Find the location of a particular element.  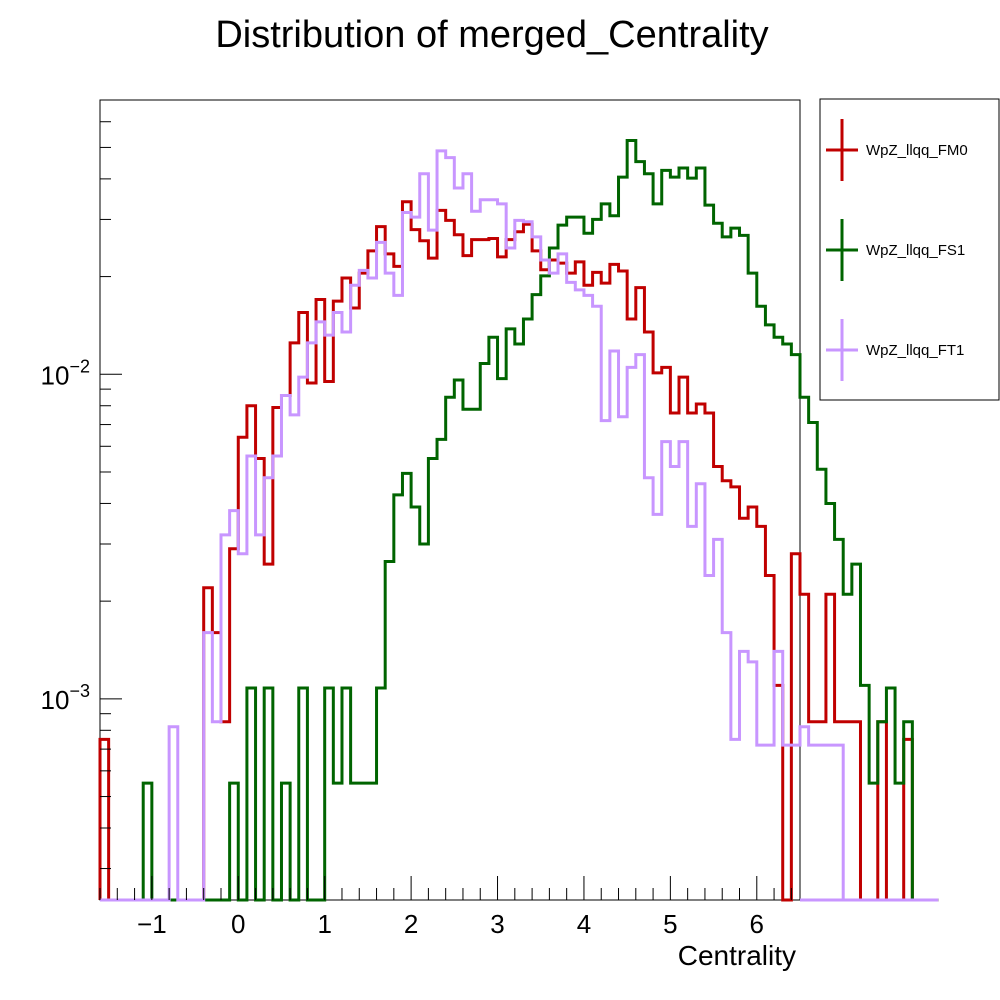

legend: WpZ_llqq_FM0 WpZ_llqq_FS1 WpZ_llqq_FT1 is located at coordinates (909, 249).